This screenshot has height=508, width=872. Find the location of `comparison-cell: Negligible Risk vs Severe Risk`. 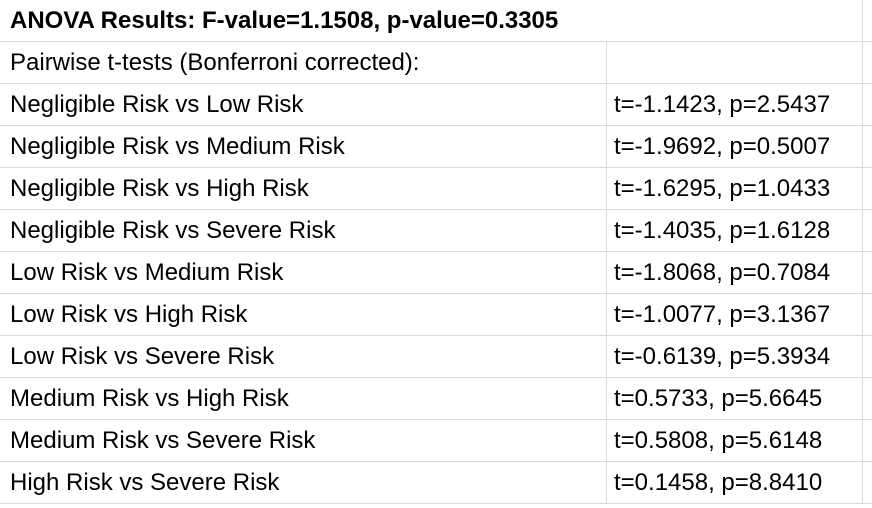

comparison-cell: Negligible Risk vs Severe Risk is located at coordinates (303, 231).